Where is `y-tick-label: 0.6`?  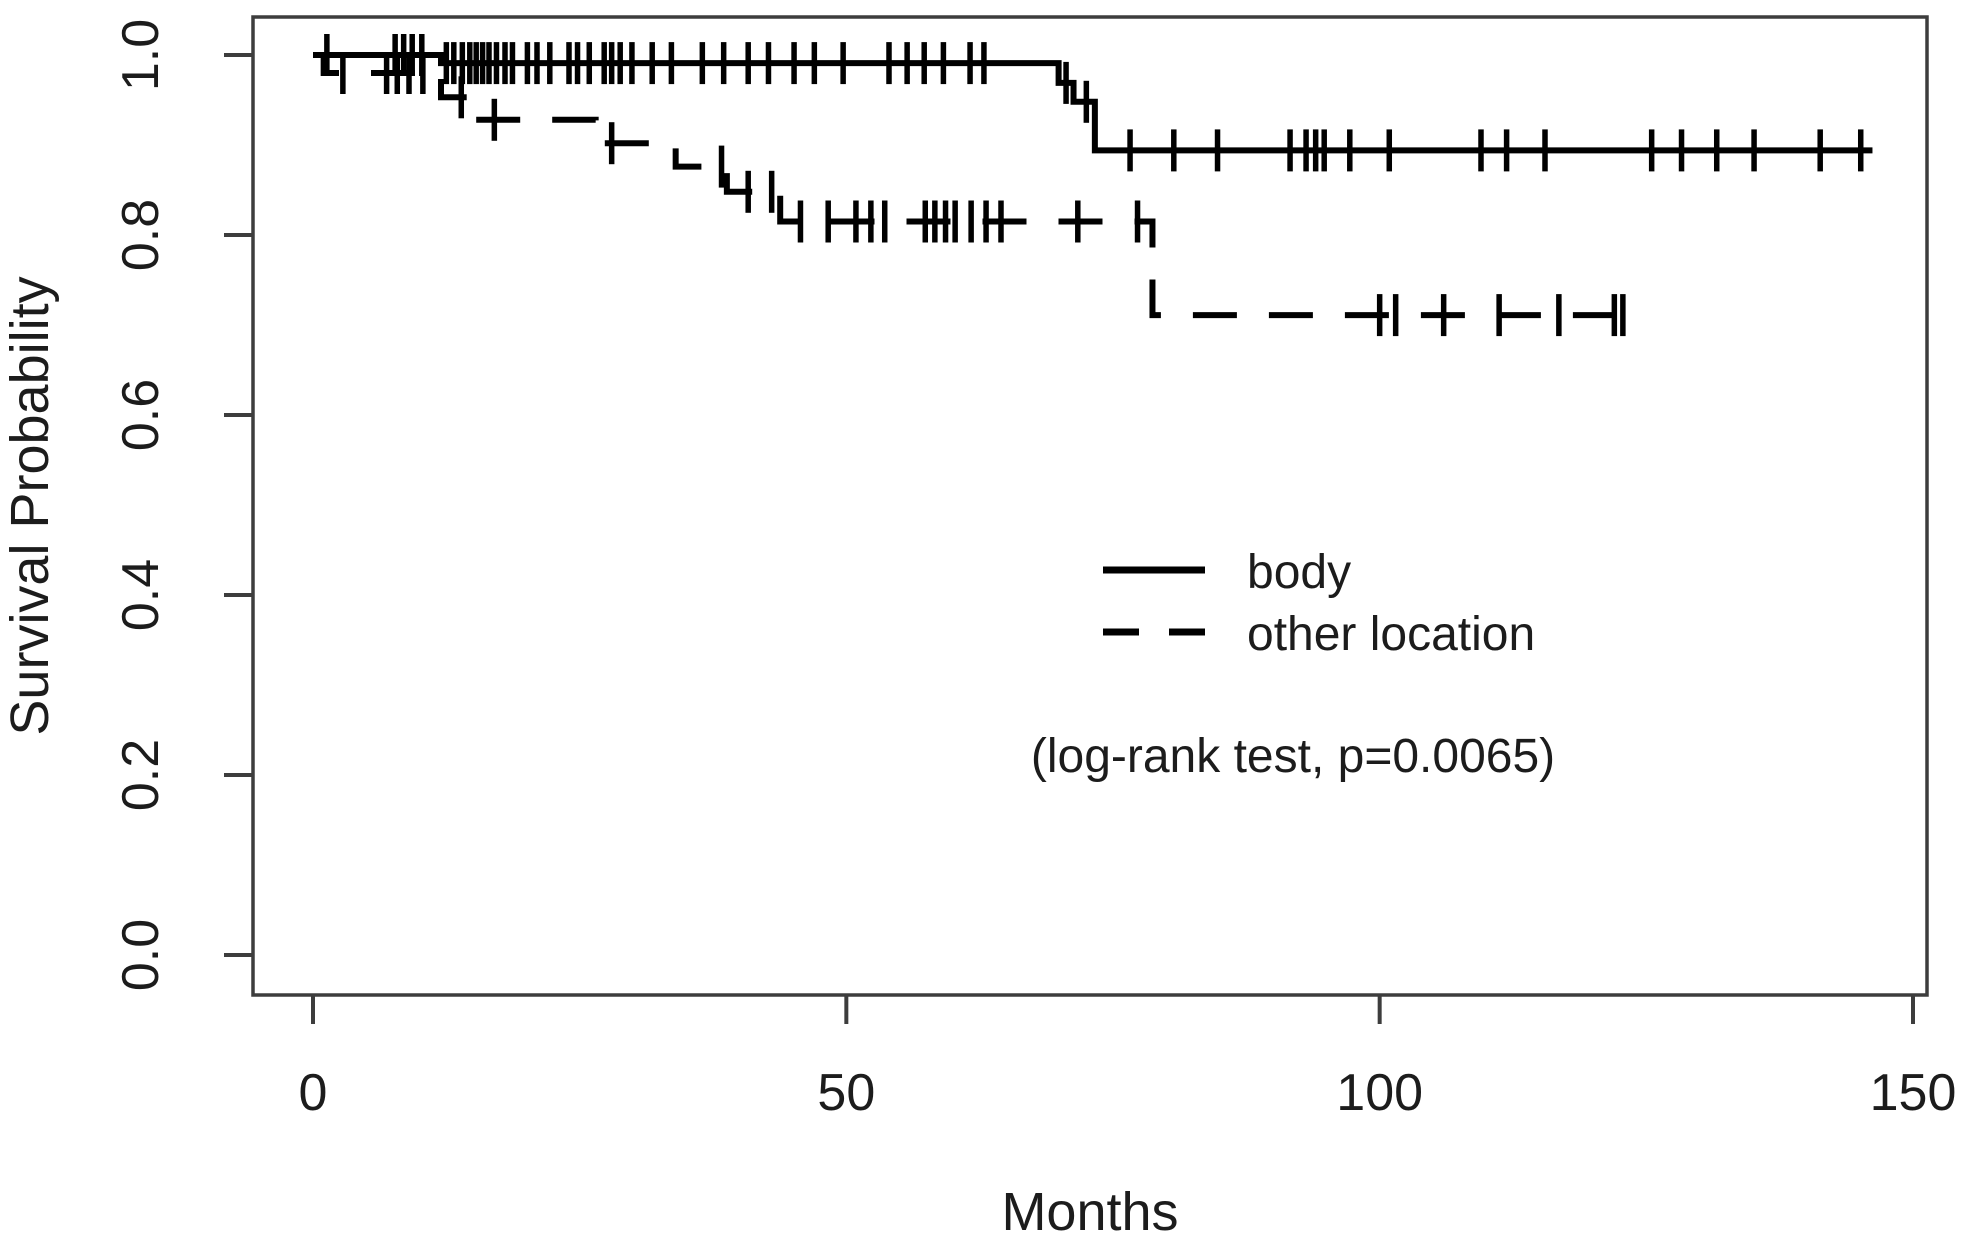 y-tick-label: 0.6 is located at coordinates (141, 415).